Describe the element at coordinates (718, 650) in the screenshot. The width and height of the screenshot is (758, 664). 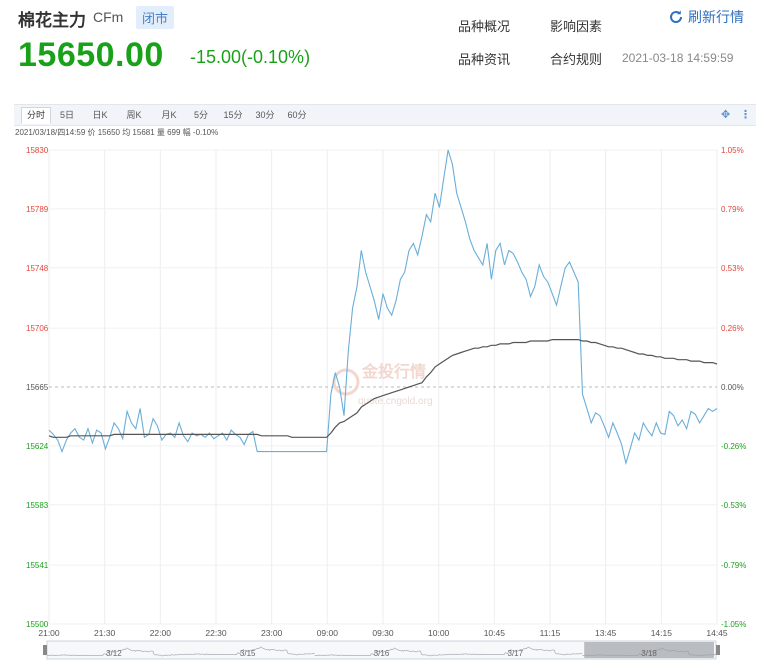
I see `navigator-handle-right` at that location.